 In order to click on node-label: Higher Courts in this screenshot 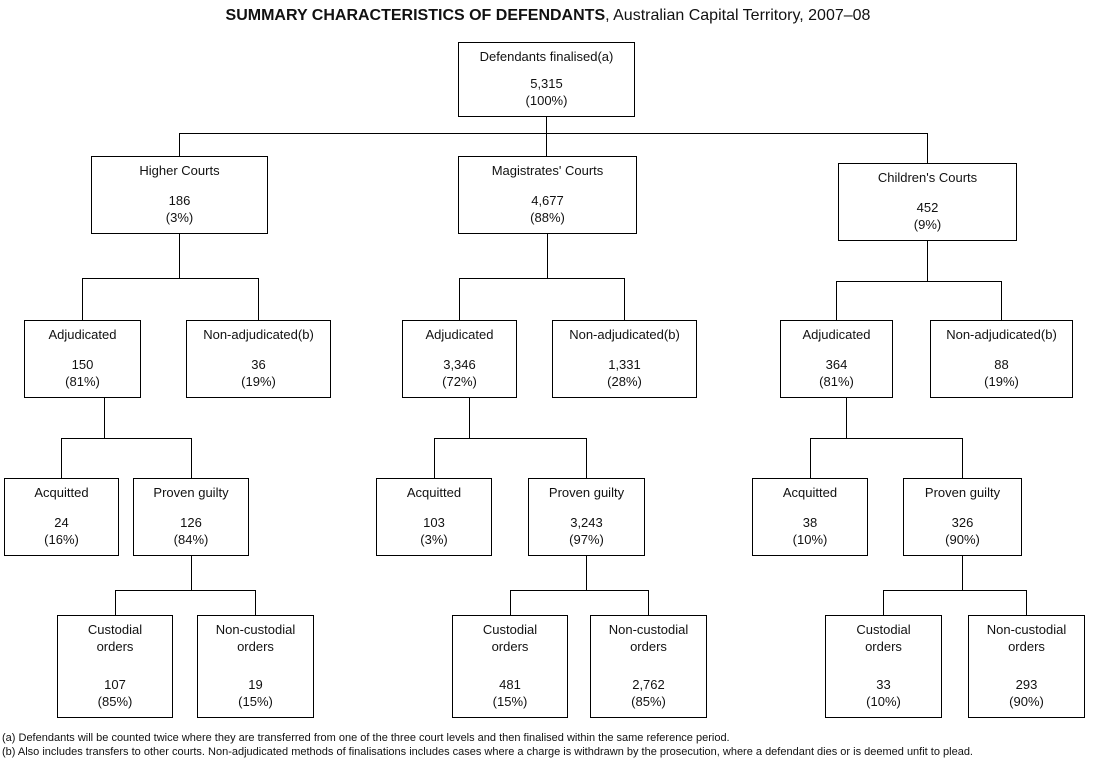, I will do `click(179, 170)`.